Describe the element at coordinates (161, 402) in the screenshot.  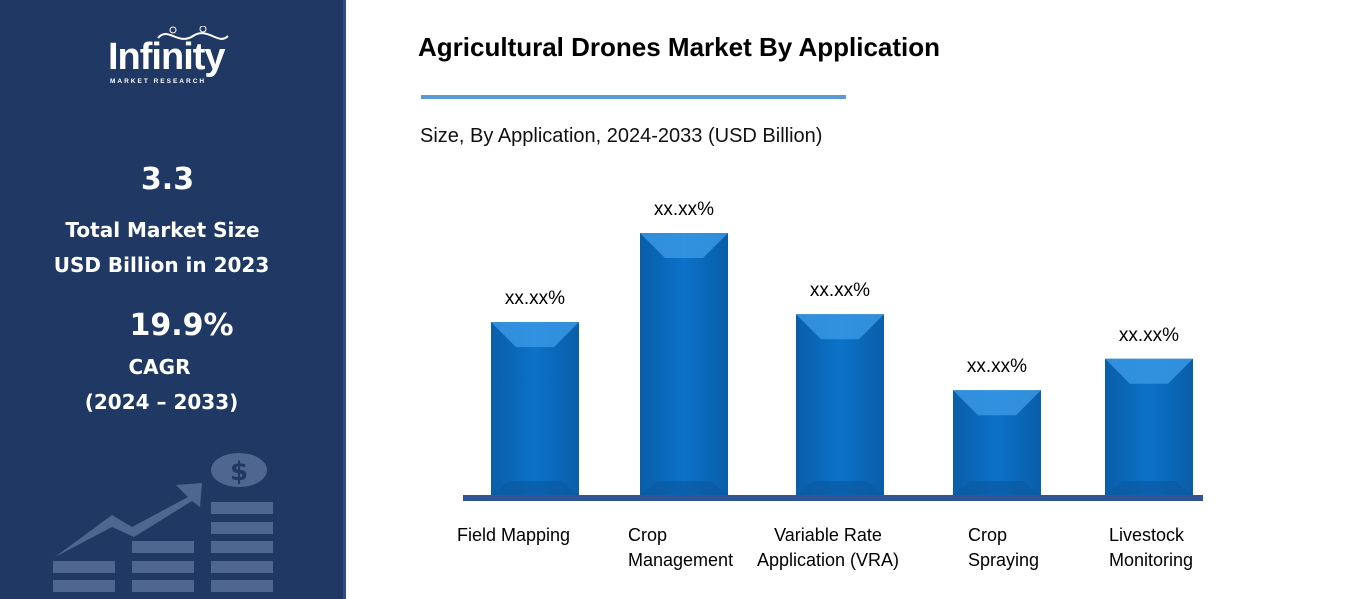
I see `cagr-period: (2024 – 2033)` at that location.